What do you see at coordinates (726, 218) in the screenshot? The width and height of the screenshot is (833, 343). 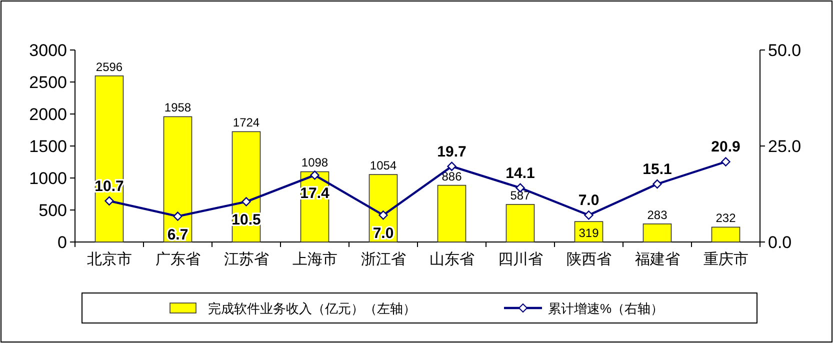 I see `data-label: 232` at bounding box center [726, 218].